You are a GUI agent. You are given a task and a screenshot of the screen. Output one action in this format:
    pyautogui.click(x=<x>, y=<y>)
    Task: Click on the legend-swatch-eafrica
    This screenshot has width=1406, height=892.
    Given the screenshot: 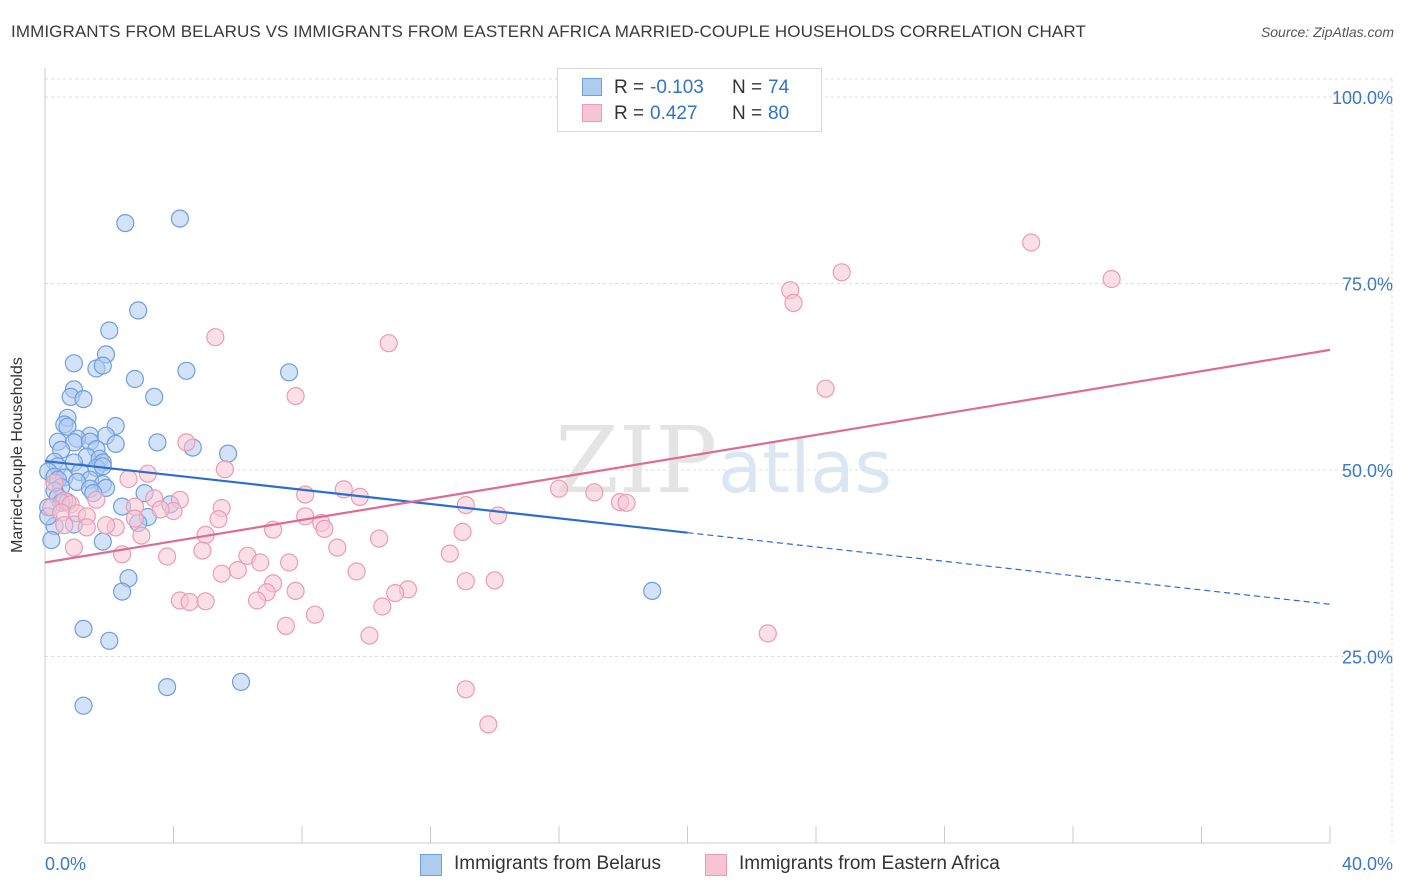 What is the action you would take?
    pyautogui.click(x=716, y=865)
    